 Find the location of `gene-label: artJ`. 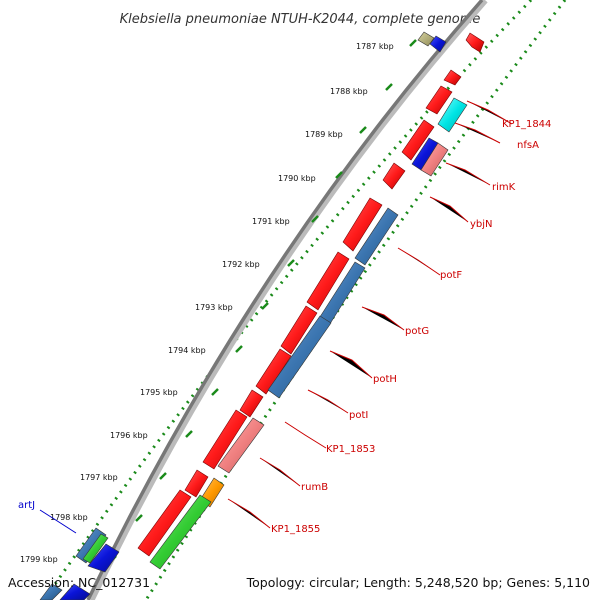

gene-label: artJ is located at coordinates (26, 505).